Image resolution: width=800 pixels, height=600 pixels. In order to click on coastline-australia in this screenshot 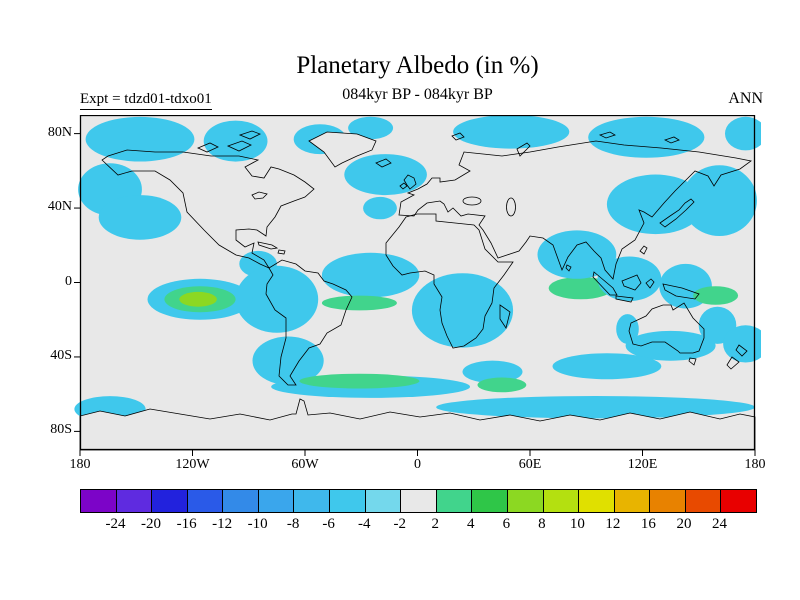, I will do `click(666, 328)`.